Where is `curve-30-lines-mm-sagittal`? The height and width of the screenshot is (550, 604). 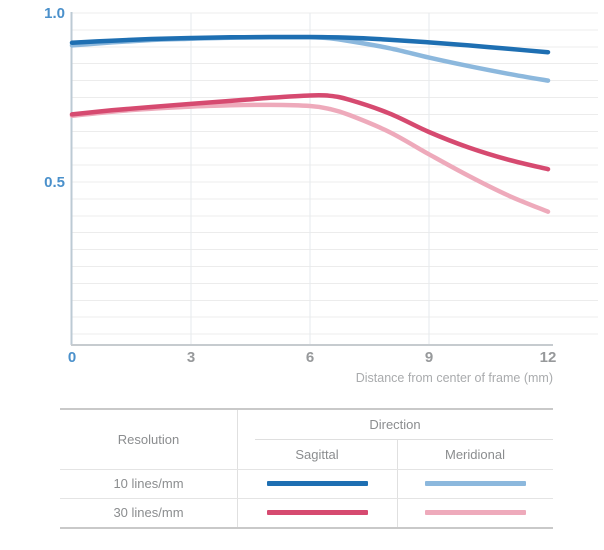
curve-30-lines-mm-sagittal is located at coordinates (310, 132).